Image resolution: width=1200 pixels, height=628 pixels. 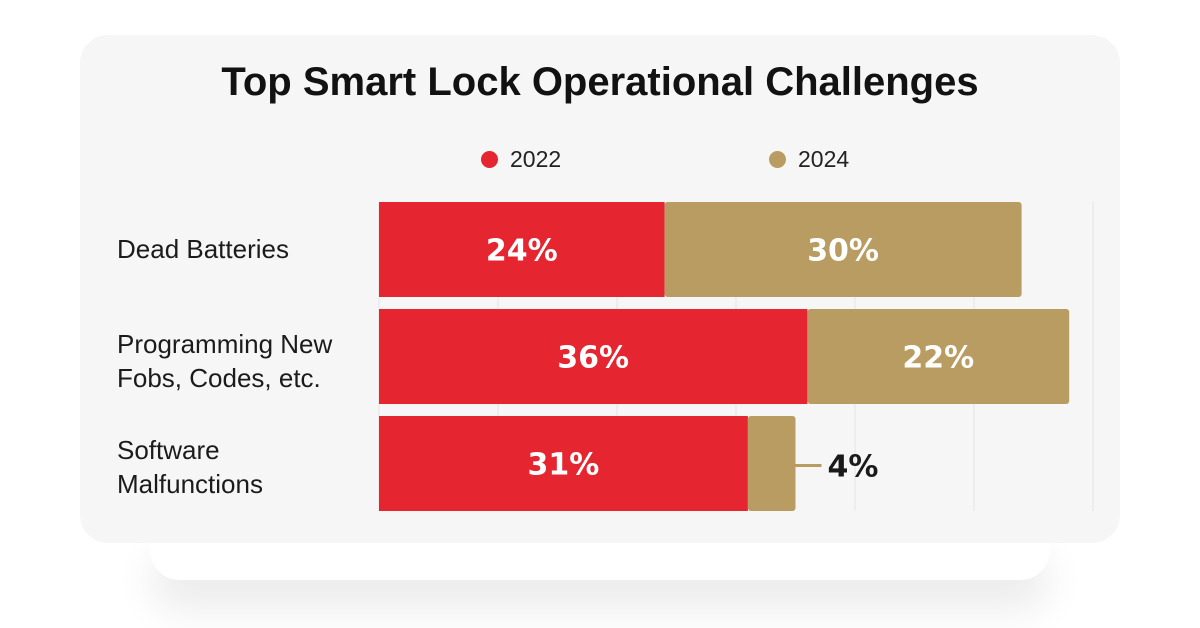 I want to click on legend: 2022 2024, so click(x=600, y=161).